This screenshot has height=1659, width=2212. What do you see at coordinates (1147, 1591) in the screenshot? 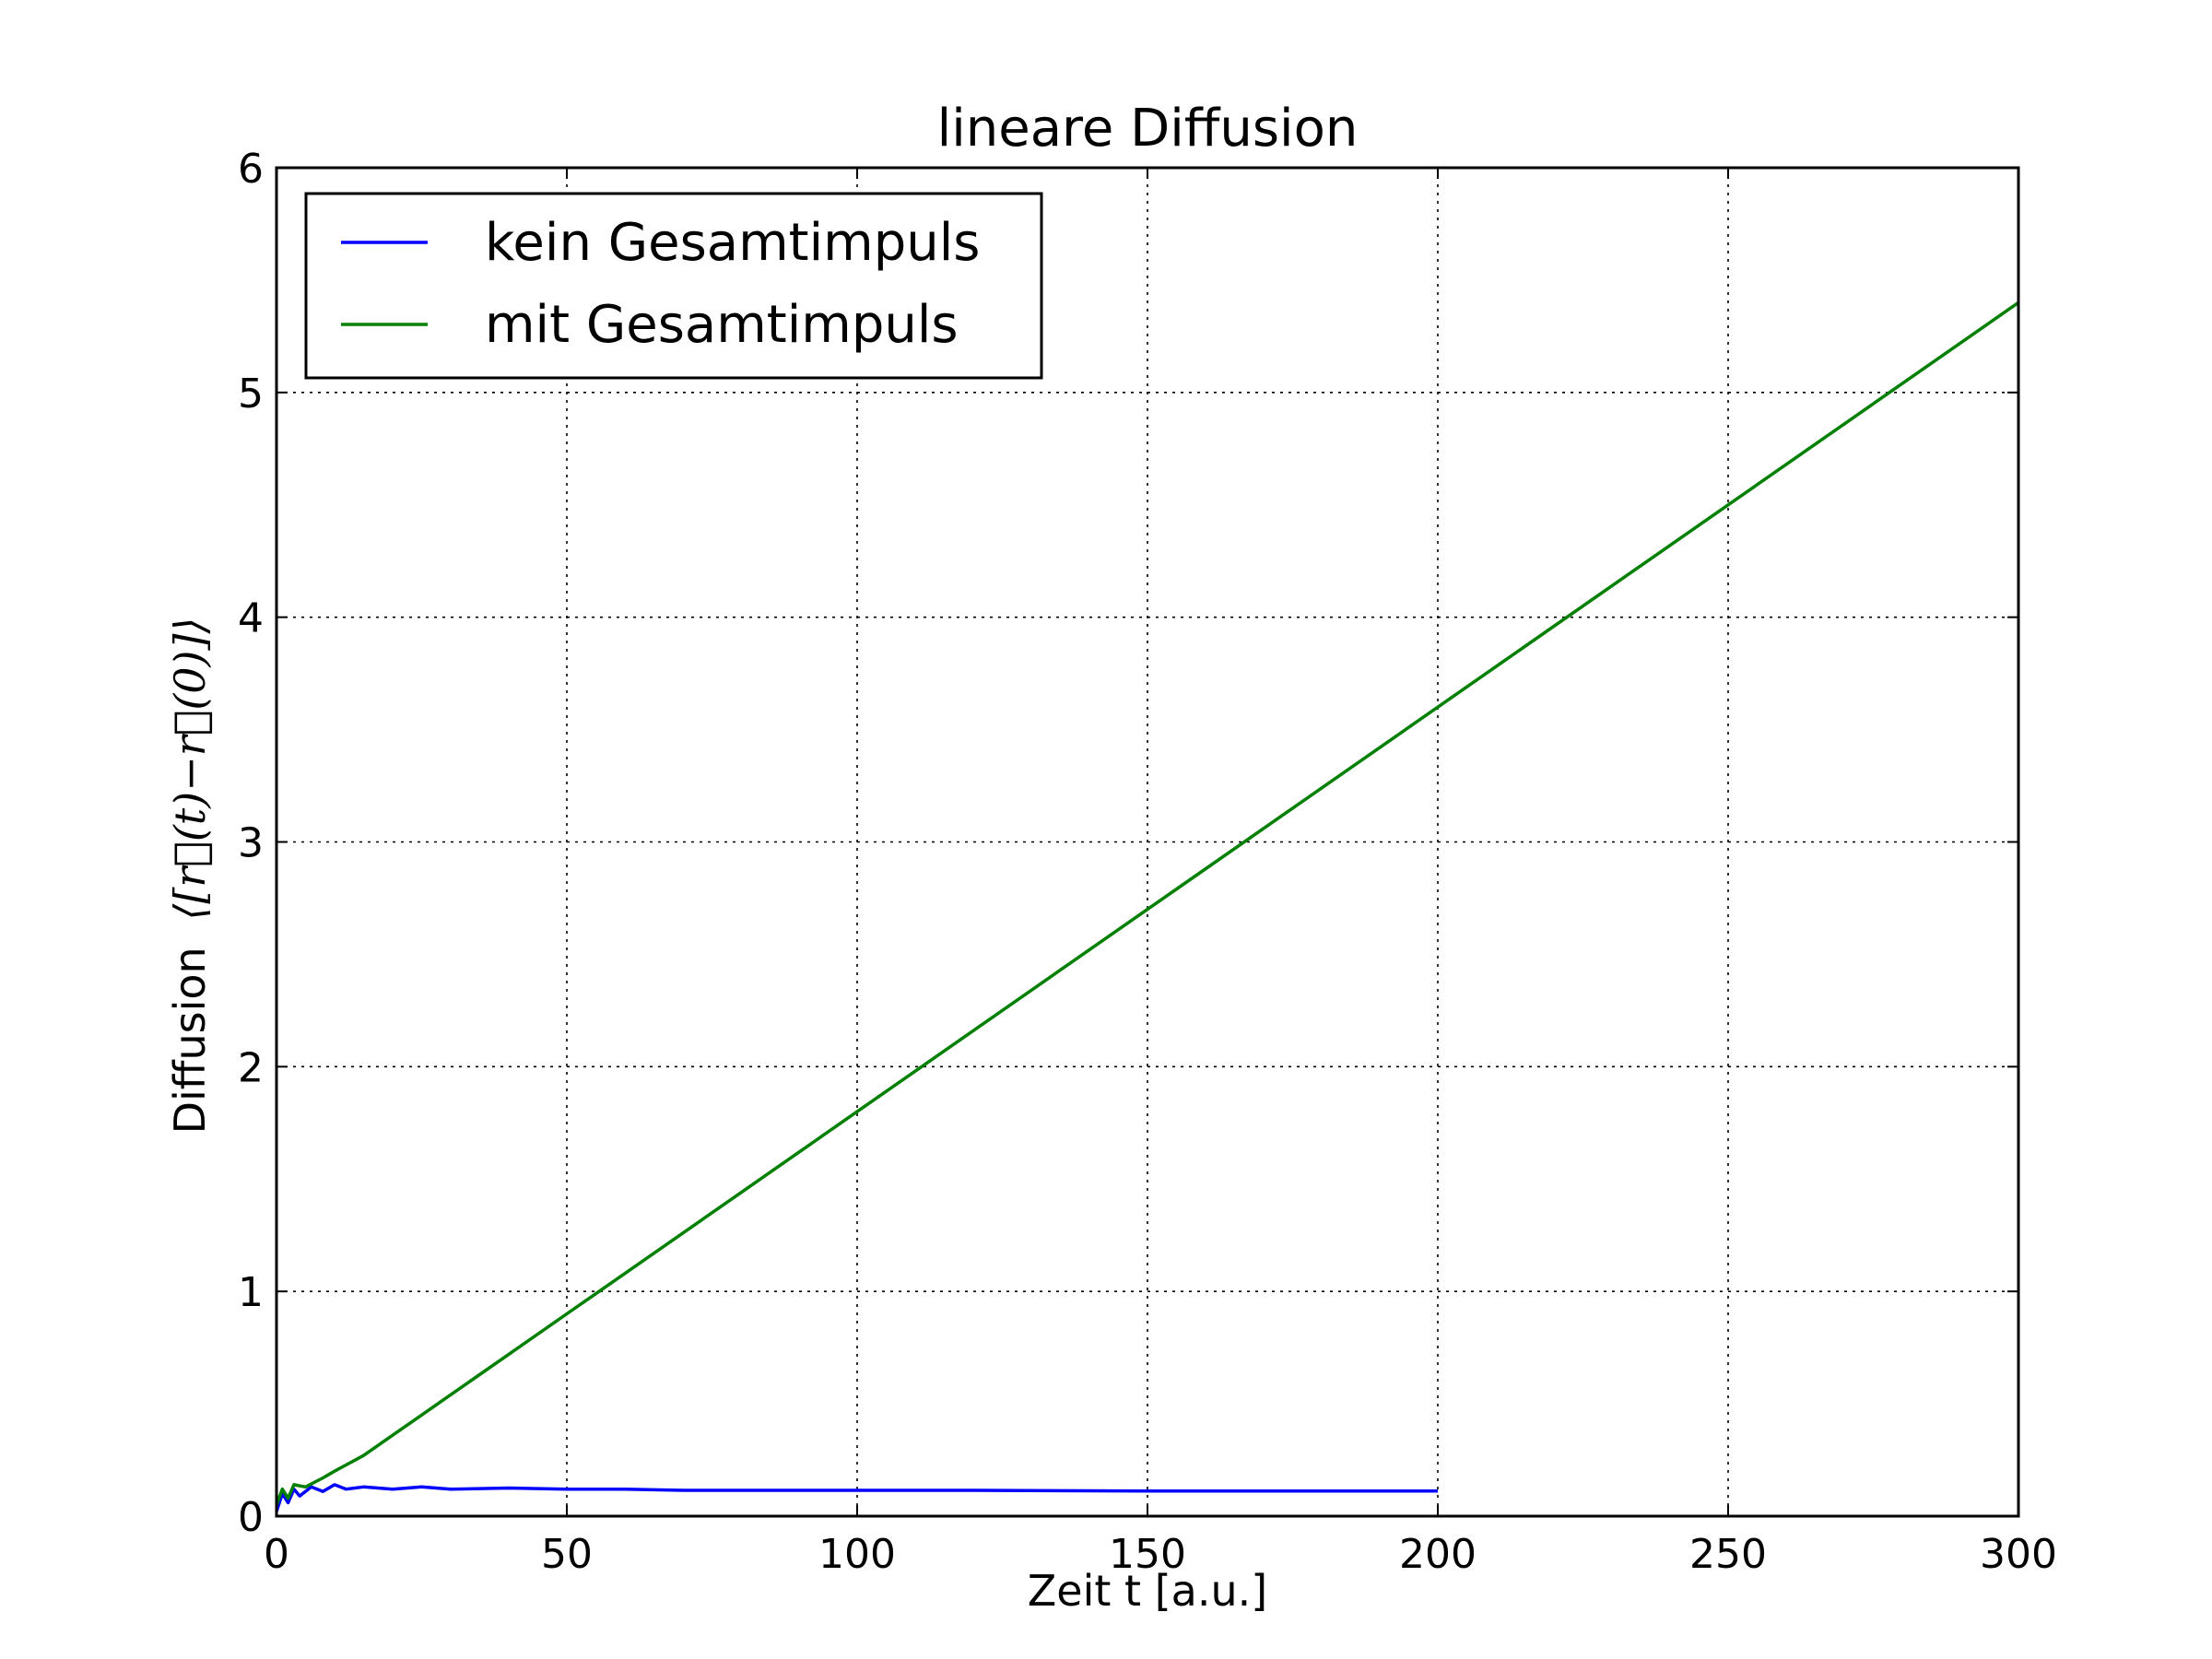
I see `x-axis-label: Zeit t [a.u.]` at bounding box center [1147, 1591].